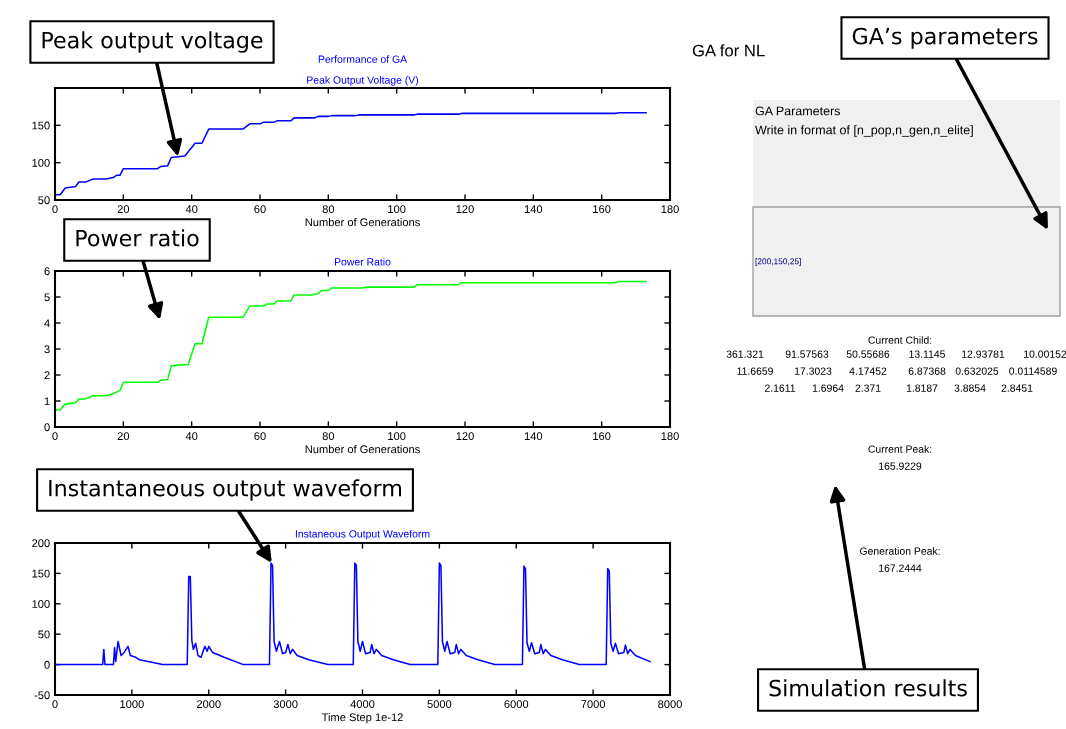 This screenshot has height=729, width=1066. I want to click on text: 17.3023, so click(813, 371).